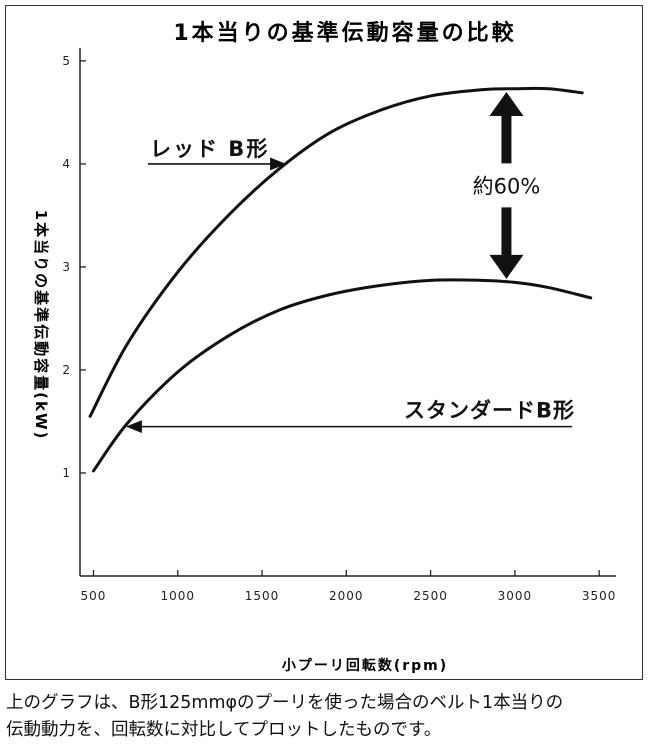  I want to click on caption-line: 伝動動力を、回転数に対比してプロットしたものです。, so click(224, 730).